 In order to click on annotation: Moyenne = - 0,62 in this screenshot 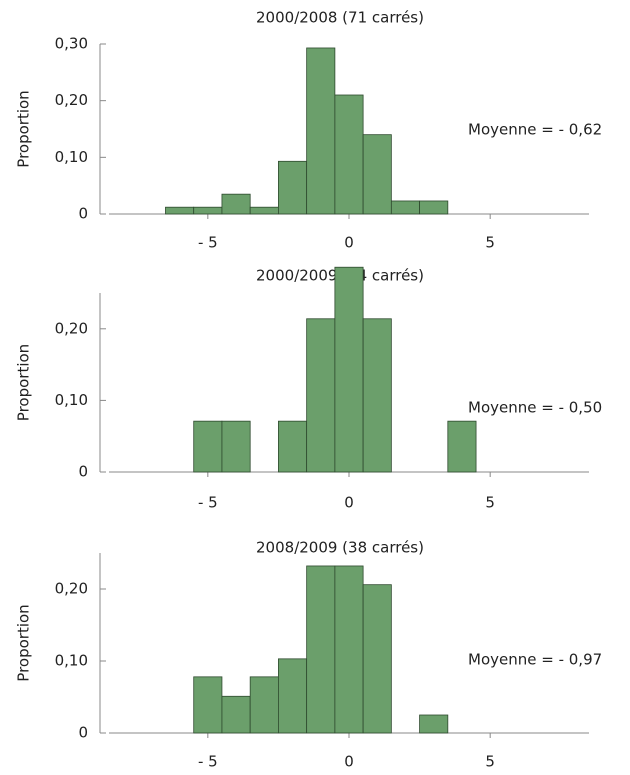, I will do `click(535, 130)`.